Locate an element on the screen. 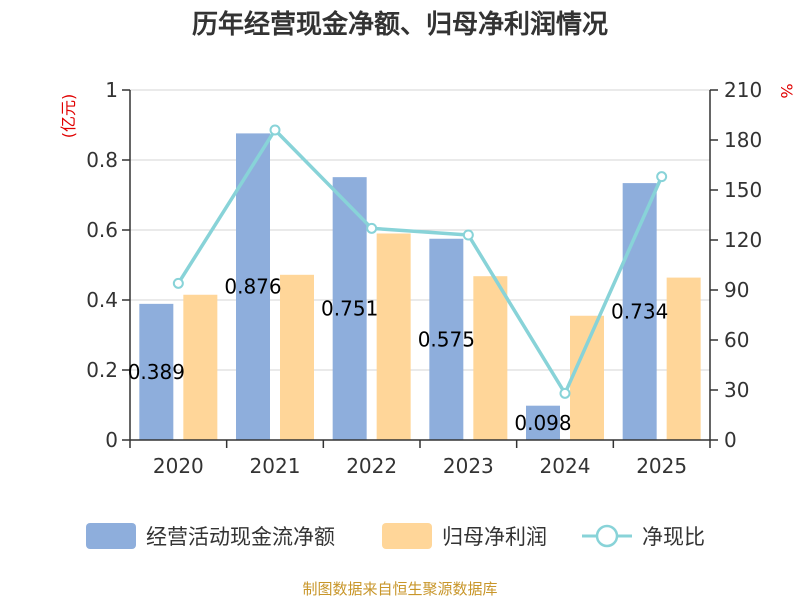 Image resolution: width=800 pixels, height=600 pixels. left-tick-label: 0.2 is located at coordinates (102, 370).